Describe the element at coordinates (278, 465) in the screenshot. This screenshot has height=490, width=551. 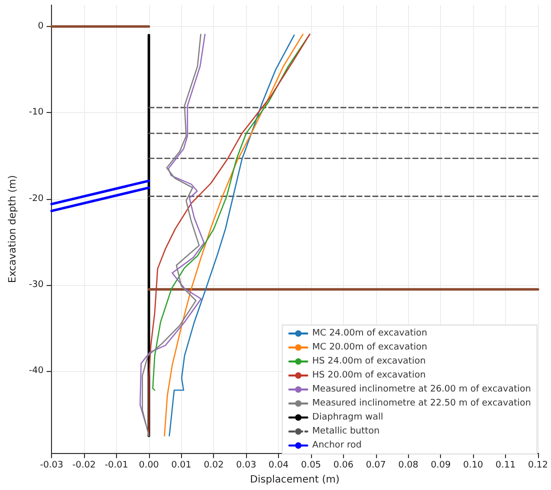
I see `x-tick-label: 0.04` at that location.